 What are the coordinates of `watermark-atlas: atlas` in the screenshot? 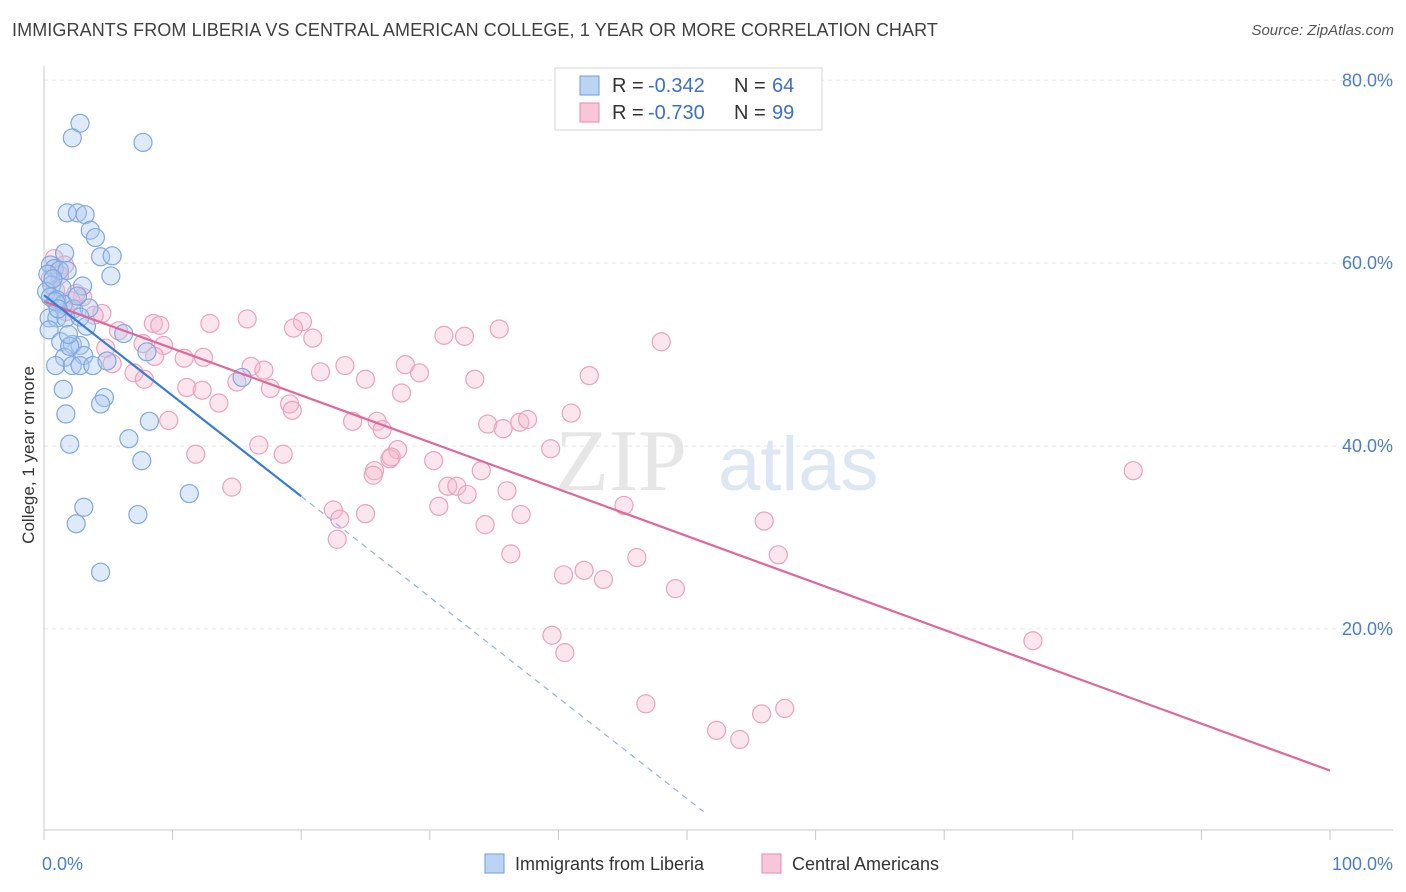 It's located at (798, 464).